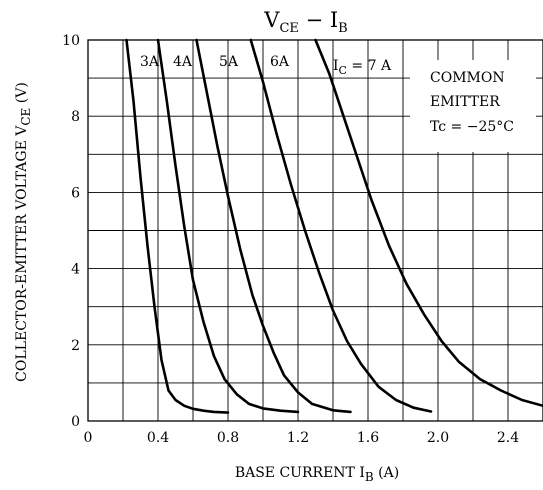  Describe the element at coordinates (465, 102) in the screenshot. I see `annotation-line-2: EMITTER` at that location.